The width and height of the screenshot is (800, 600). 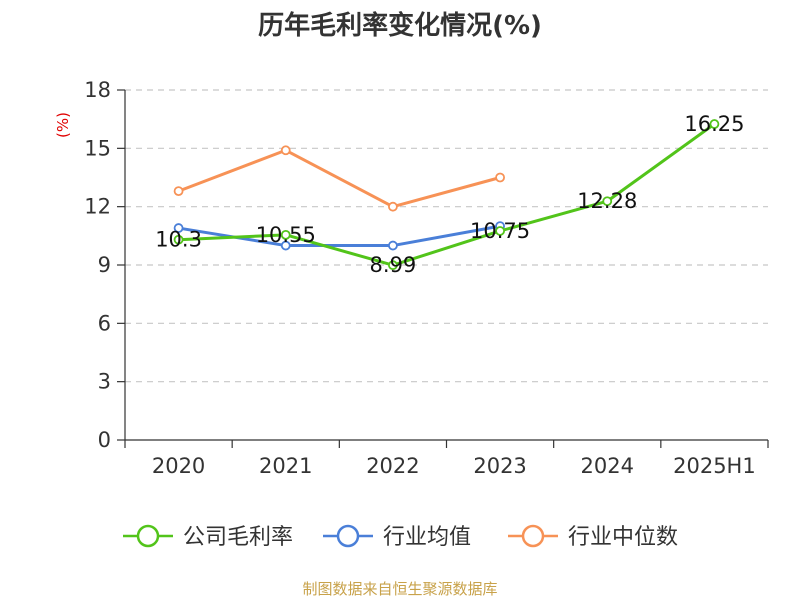 I want to click on legend-item: 行业中位数, so click(x=593, y=537).